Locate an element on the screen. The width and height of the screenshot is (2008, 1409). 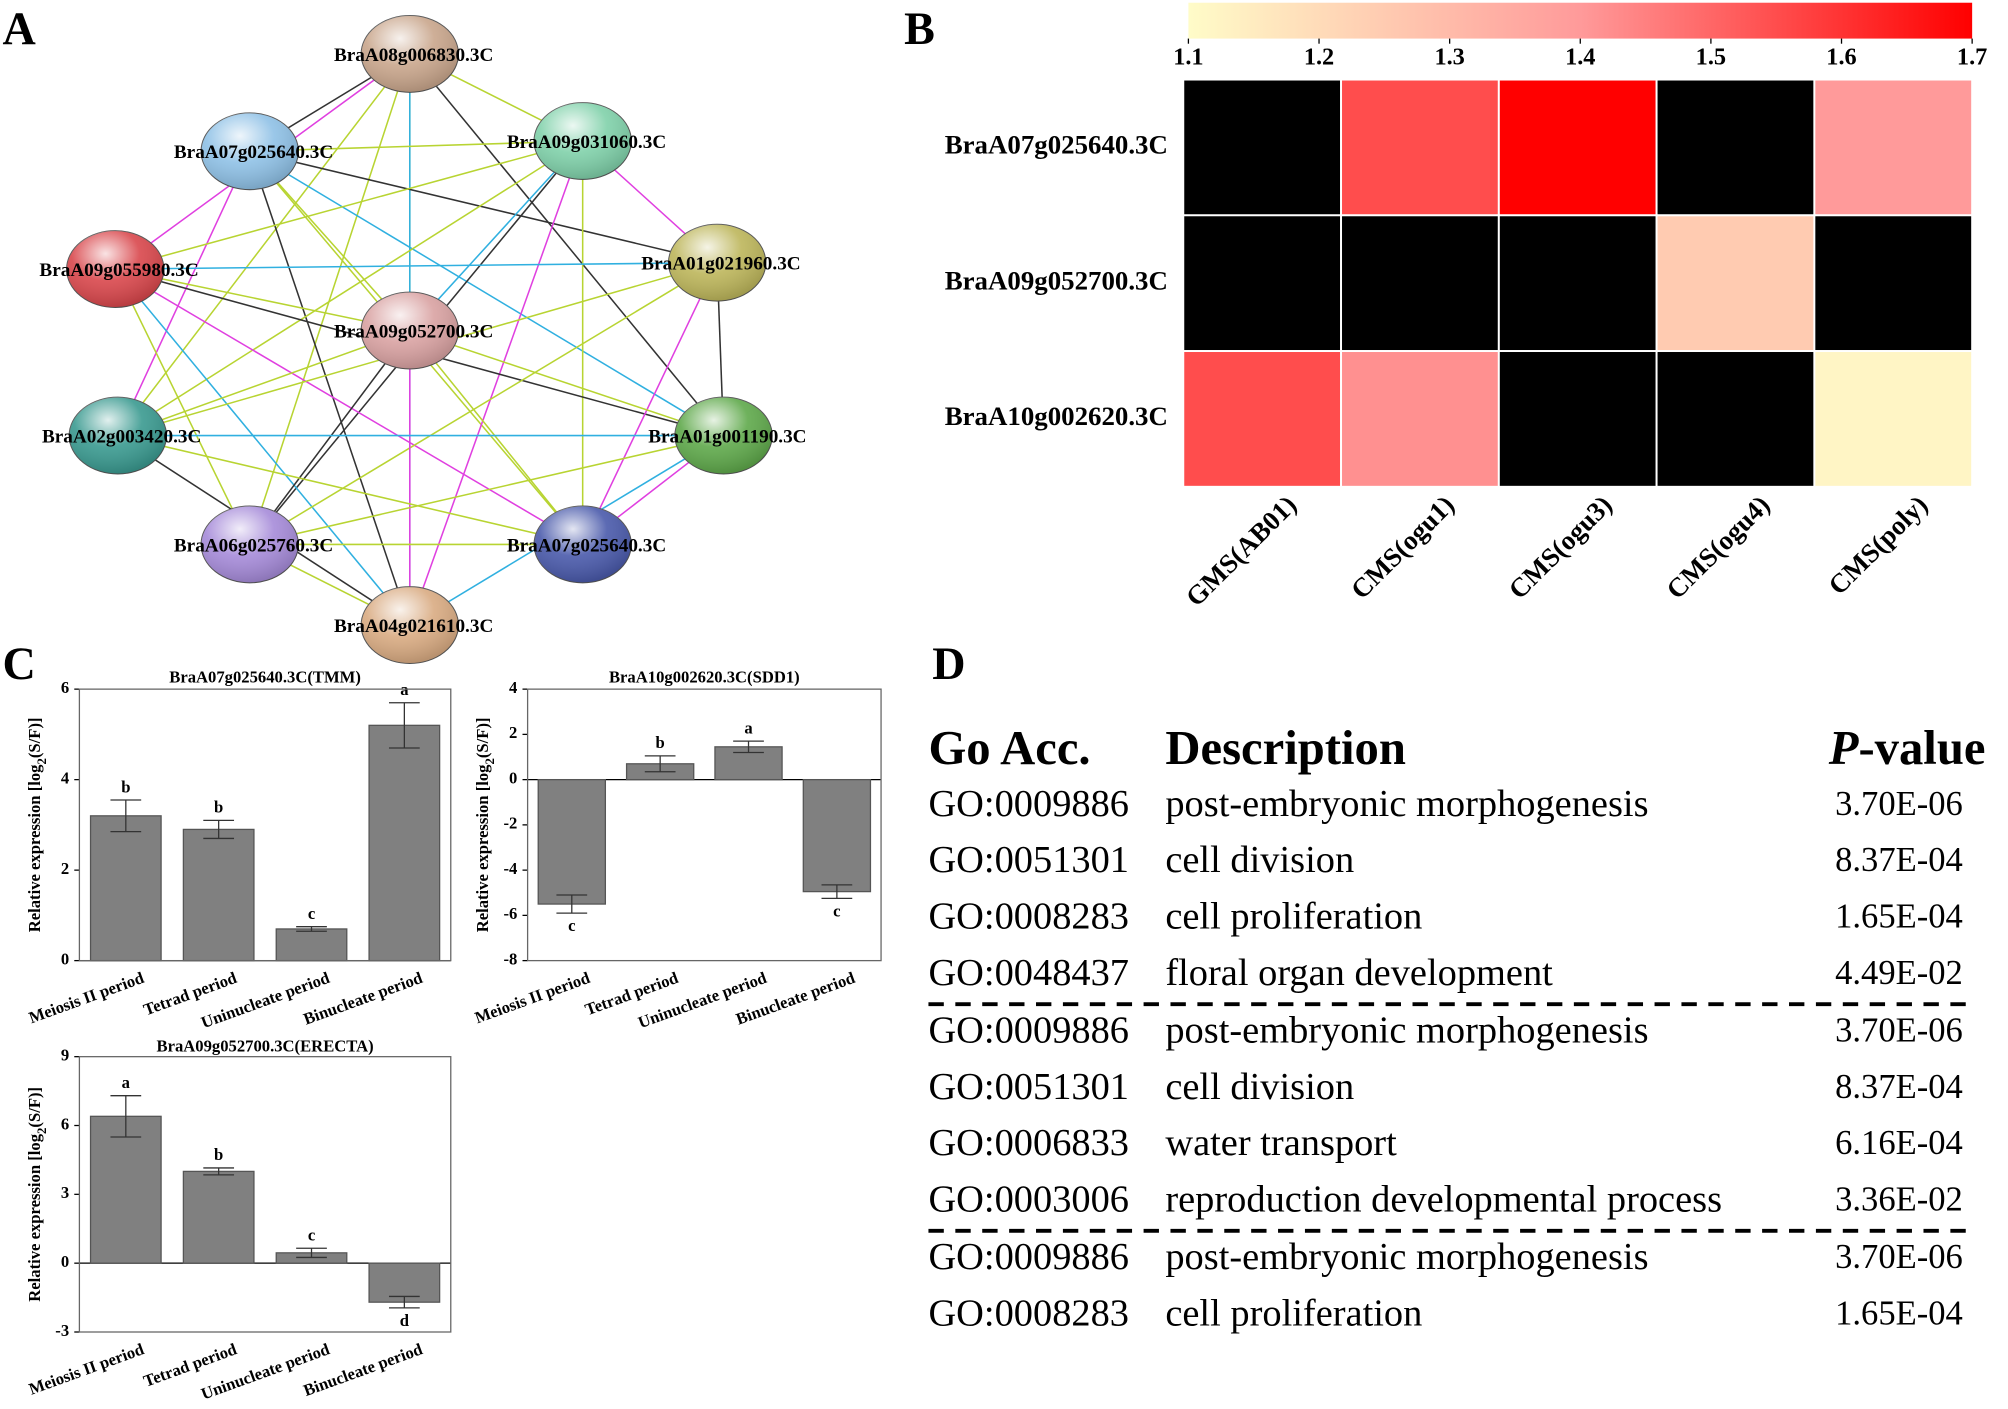
table-header: Go Acc. is located at coordinates (1009, 748).